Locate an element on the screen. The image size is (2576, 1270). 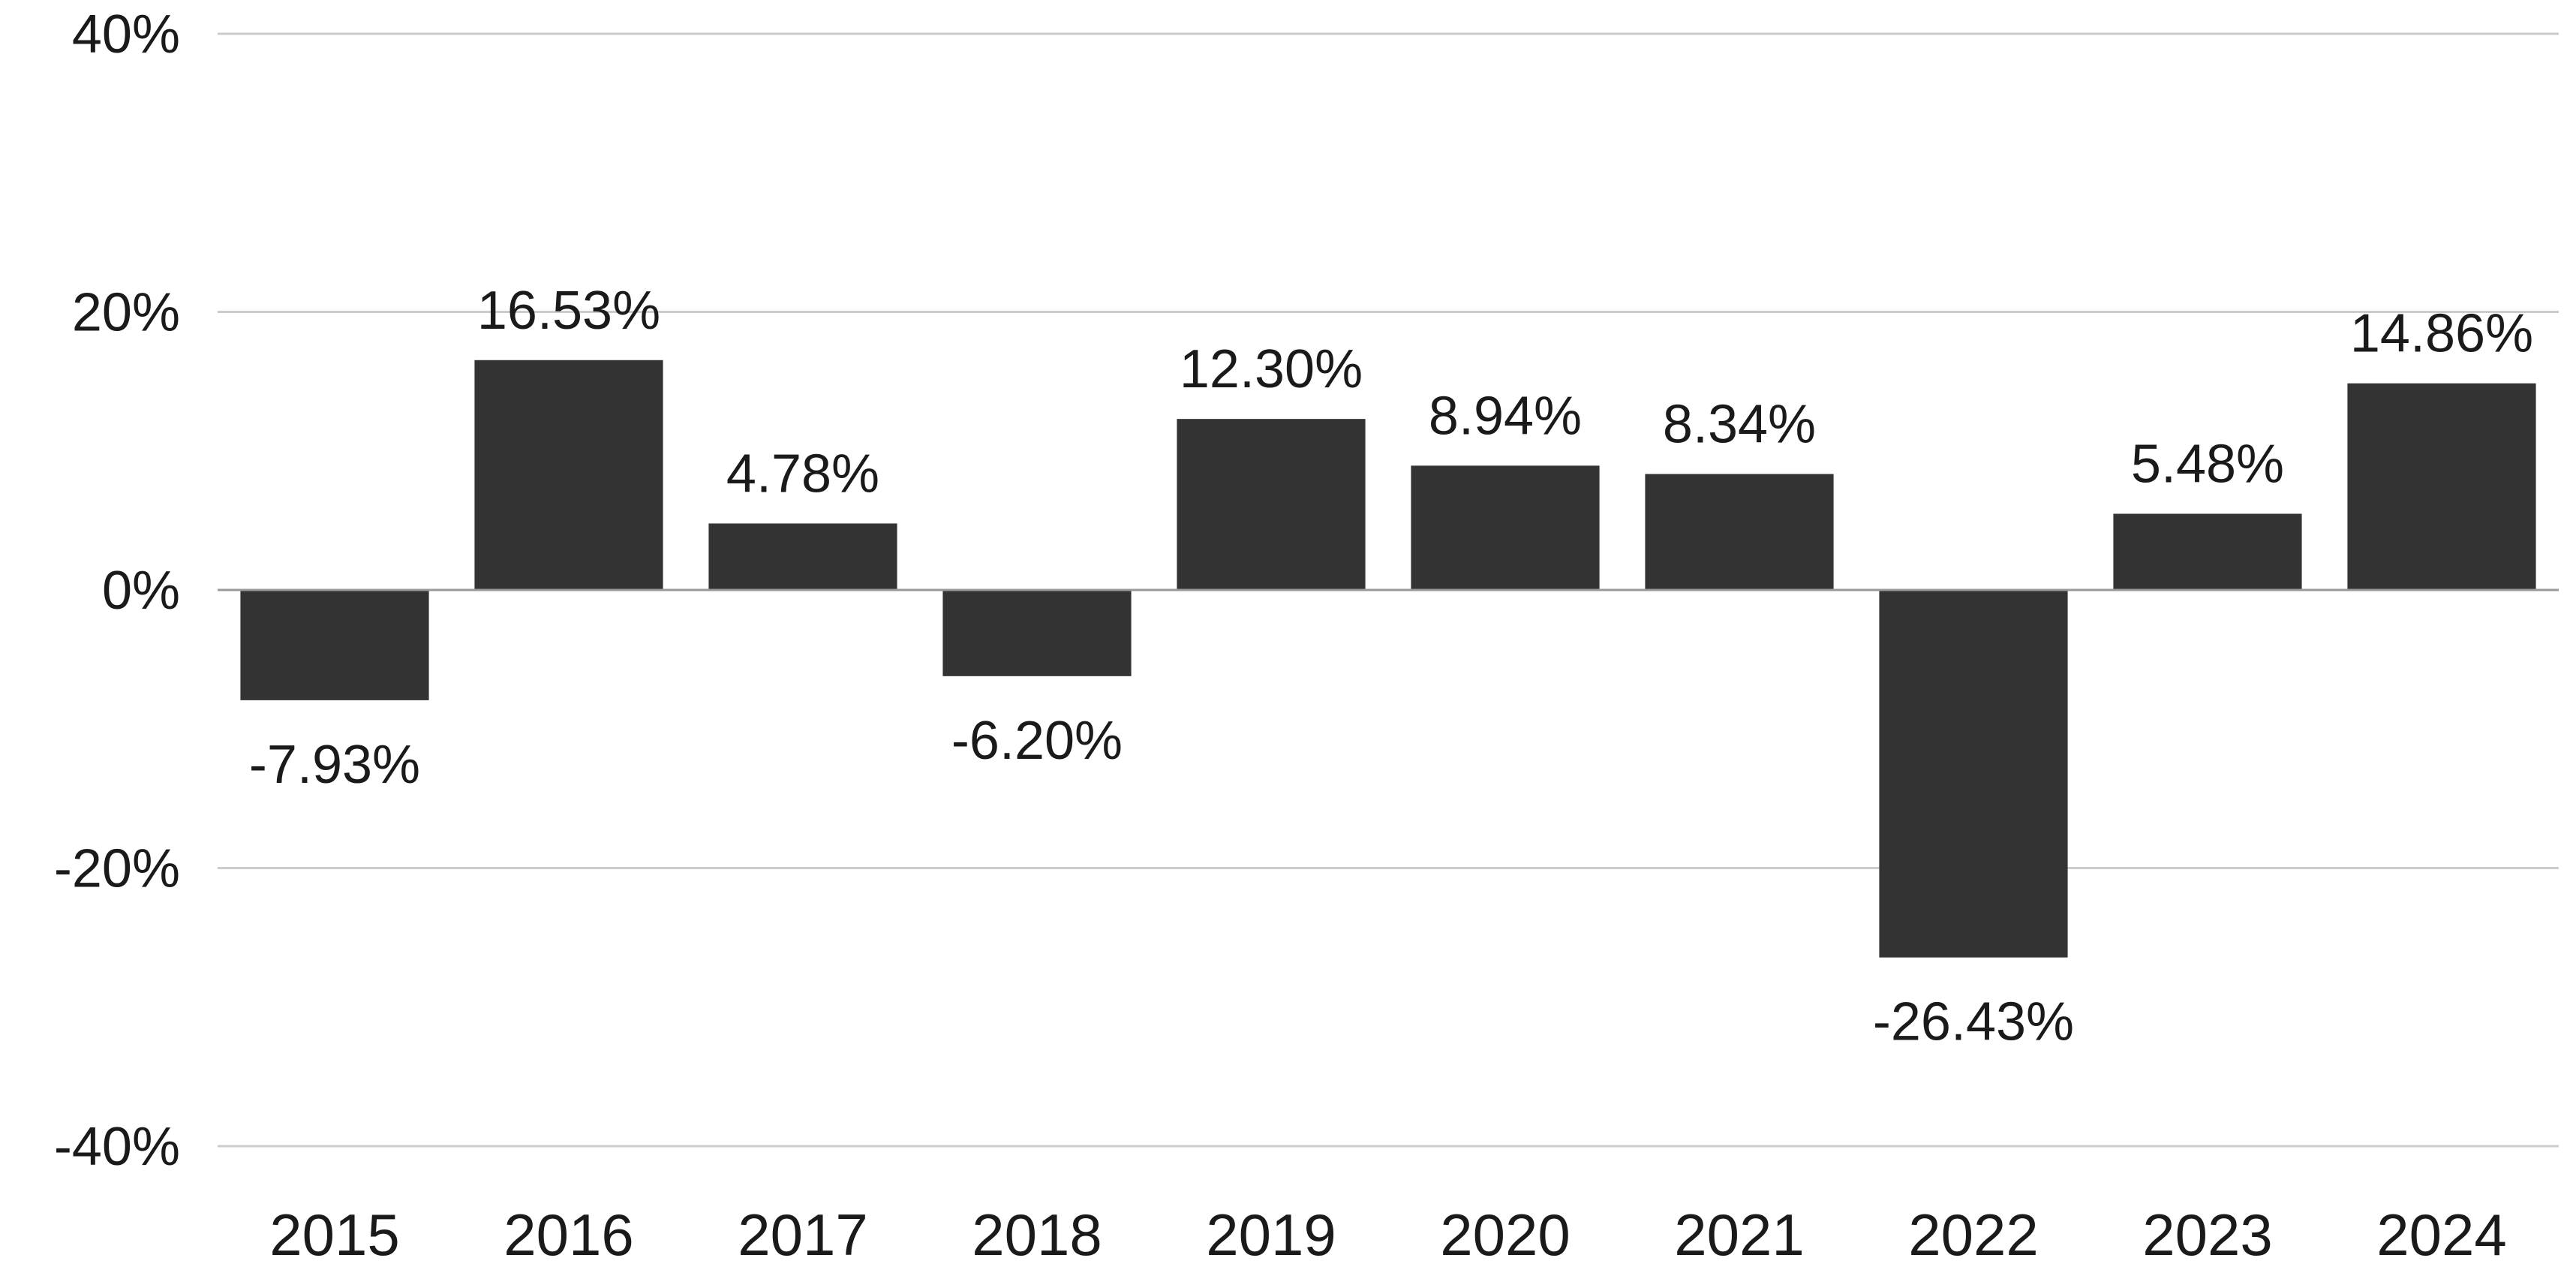
y-tick-label: 0% is located at coordinates (141, 591).